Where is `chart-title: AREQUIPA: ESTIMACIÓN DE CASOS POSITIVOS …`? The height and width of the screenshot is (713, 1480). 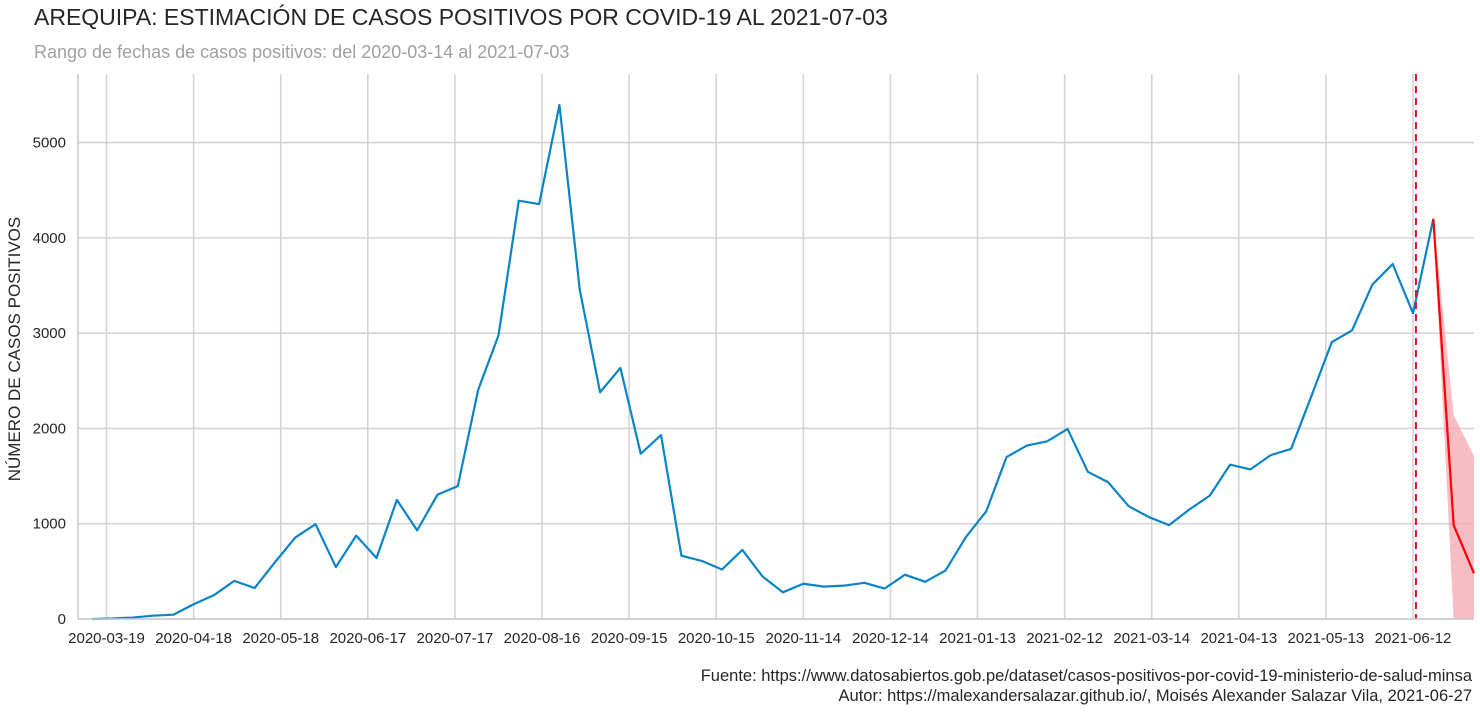 chart-title: AREQUIPA: ESTIMACIÓN DE CASOS POSITIVOS … is located at coordinates (461, 17).